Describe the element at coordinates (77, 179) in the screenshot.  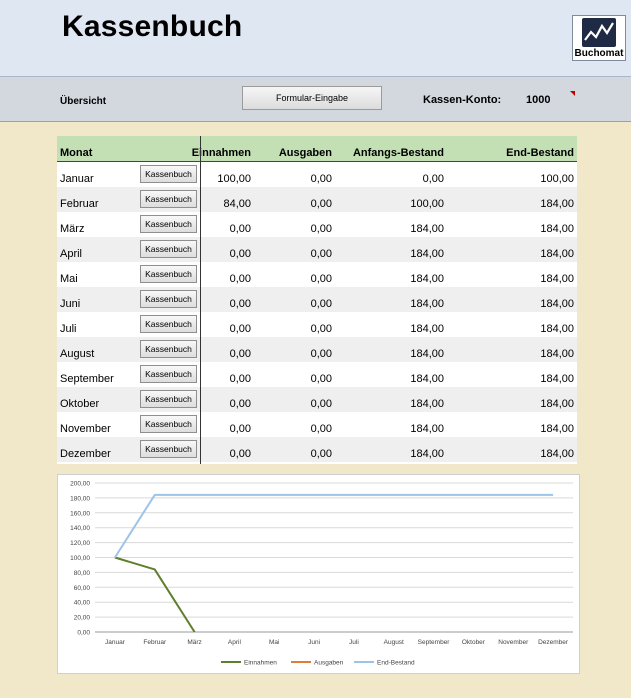
I see `cell-monat: Januar` at that location.